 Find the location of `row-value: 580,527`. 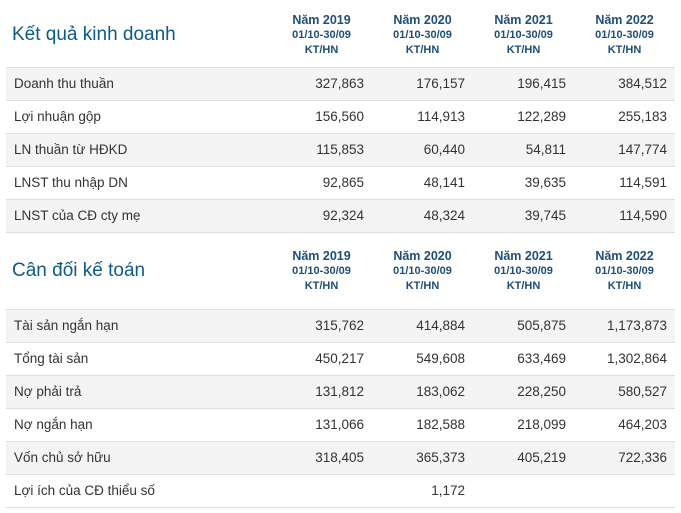

row-value: 580,527 is located at coordinates (624, 391).